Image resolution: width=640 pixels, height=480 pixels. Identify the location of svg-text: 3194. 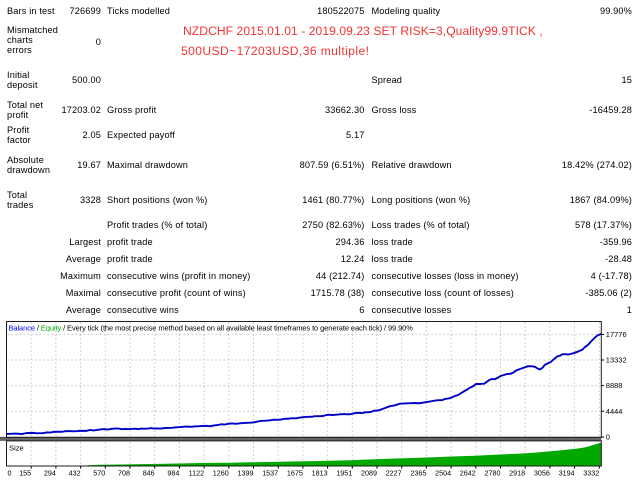
(567, 473).